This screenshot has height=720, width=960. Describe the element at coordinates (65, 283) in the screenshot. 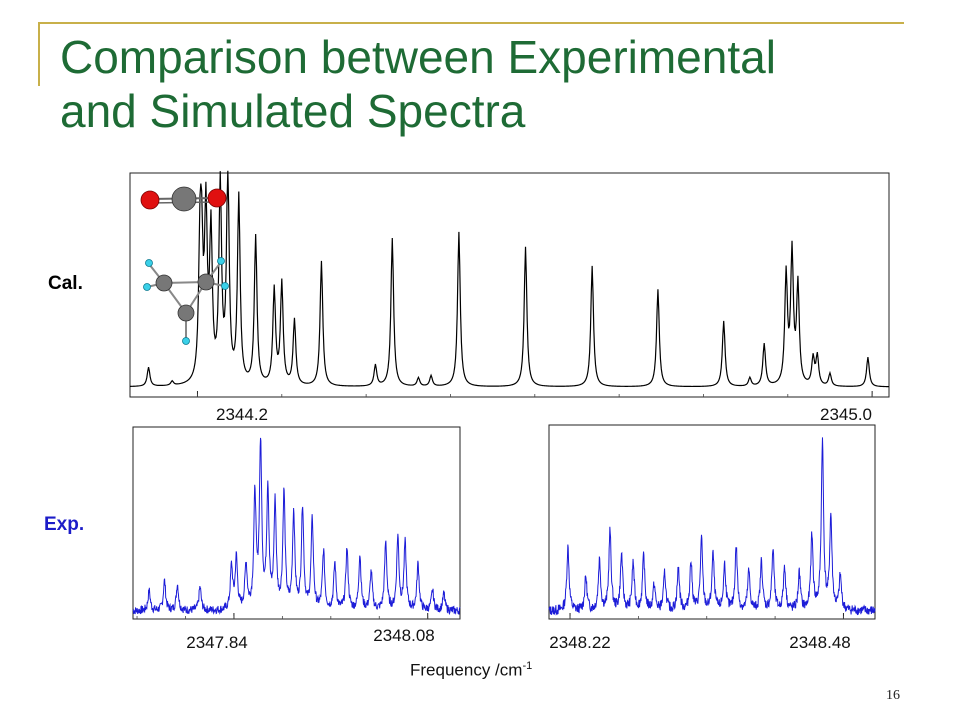

I see `cal-label: Cal.` at that location.